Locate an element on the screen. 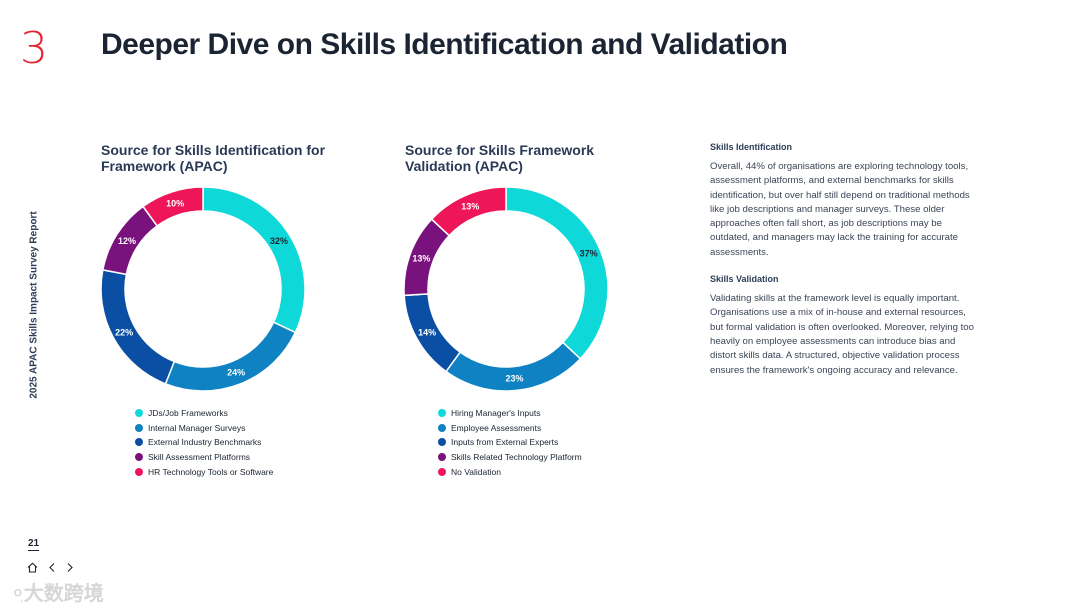  legend-item: HR Technology Tools or Software is located at coordinates (204, 471).